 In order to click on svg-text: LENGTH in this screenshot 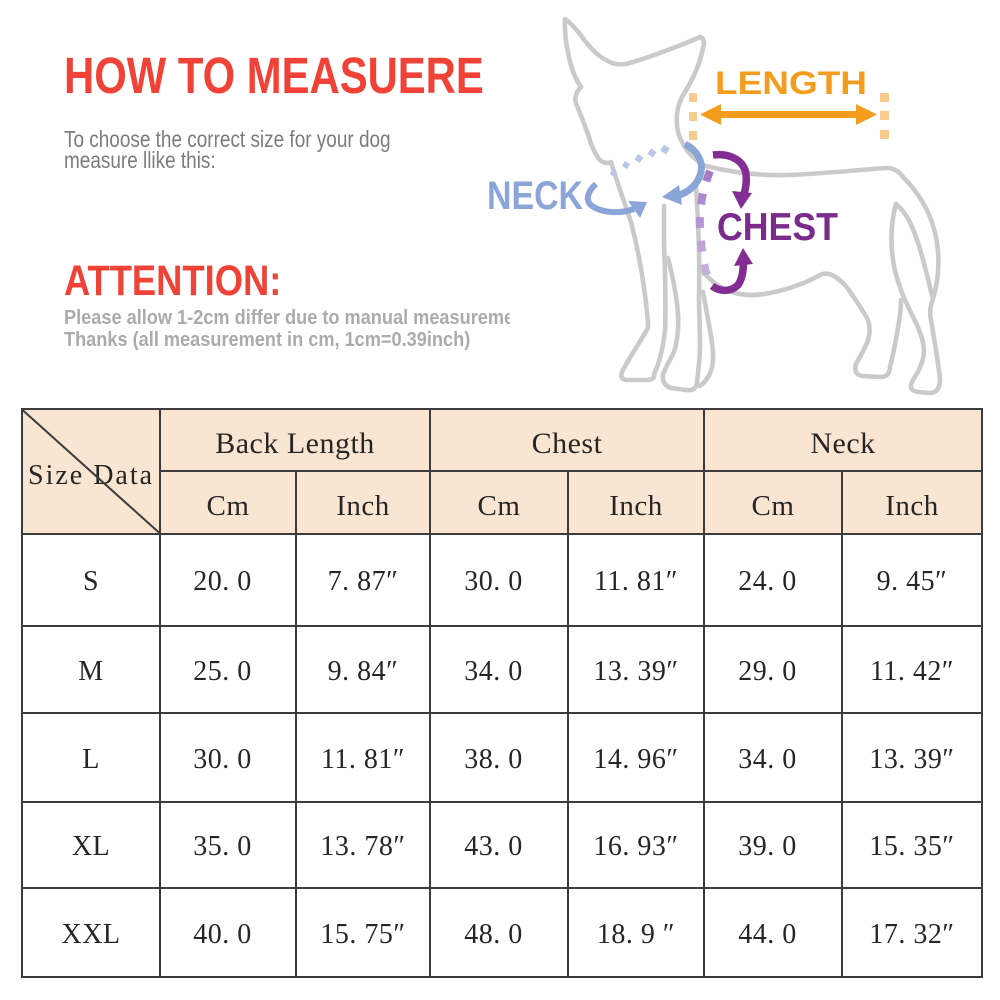, I will do `click(791, 83)`.